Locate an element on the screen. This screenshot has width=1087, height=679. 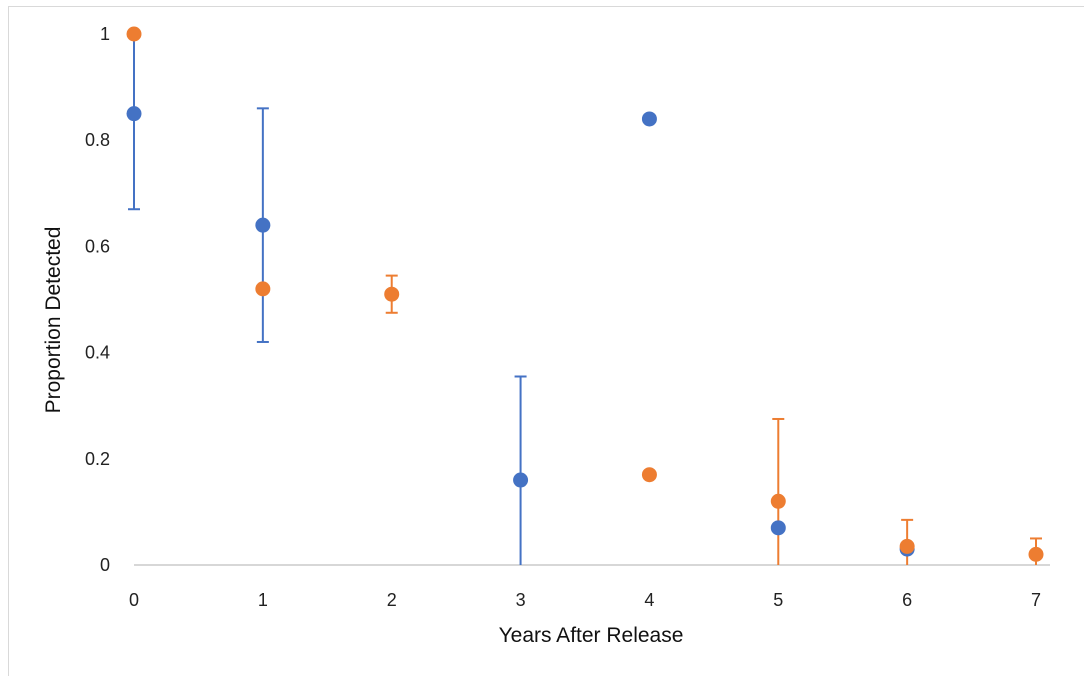
x-tick-label: 1 is located at coordinates (263, 600).